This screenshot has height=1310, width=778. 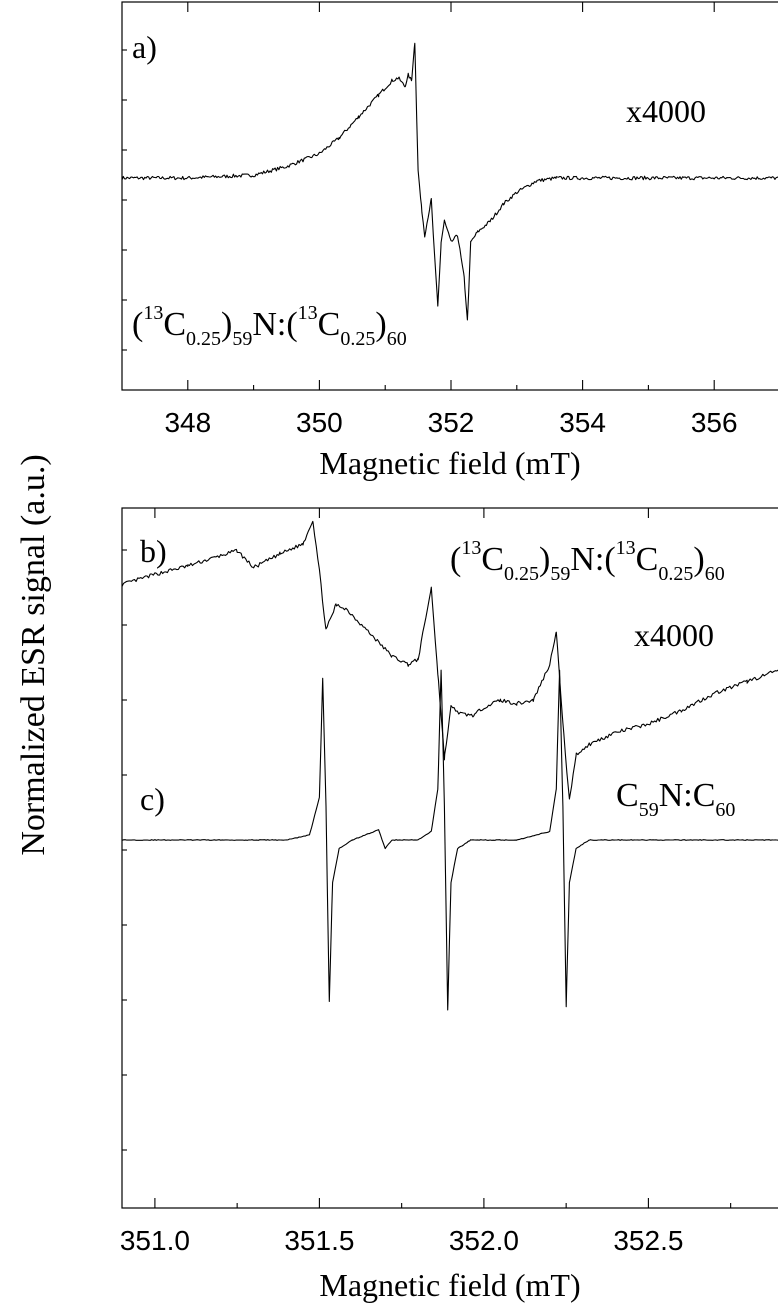 I want to click on panel-a-x-axis-label: Magnetic field (mT), so click(x=449, y=463).